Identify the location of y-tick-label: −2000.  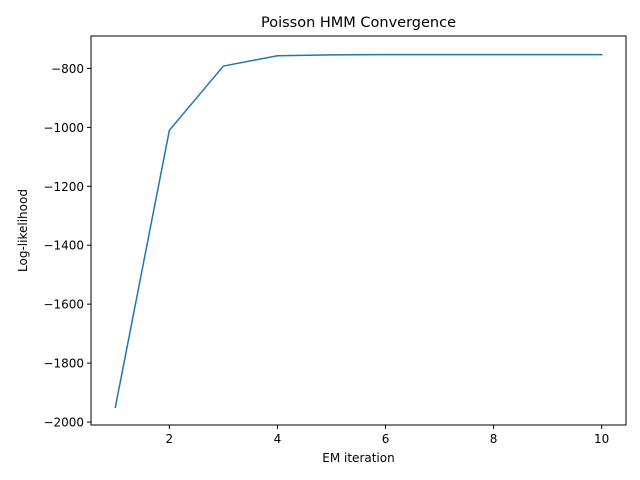
(63, 423).